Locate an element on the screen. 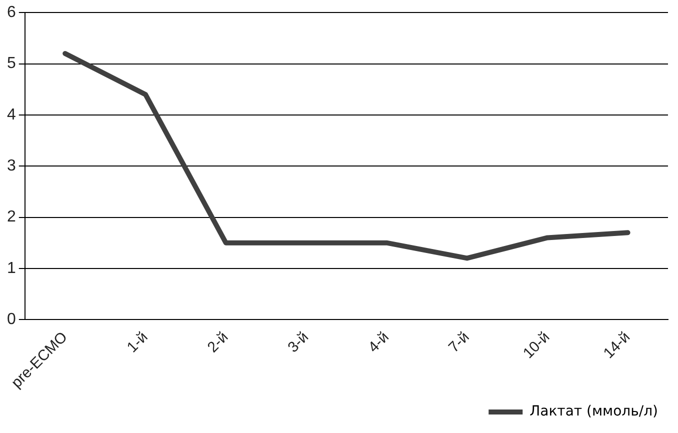 The width and height of the screenshot is (678, 433). x-tick-label: 7-й is located at coordinates (459, 342).